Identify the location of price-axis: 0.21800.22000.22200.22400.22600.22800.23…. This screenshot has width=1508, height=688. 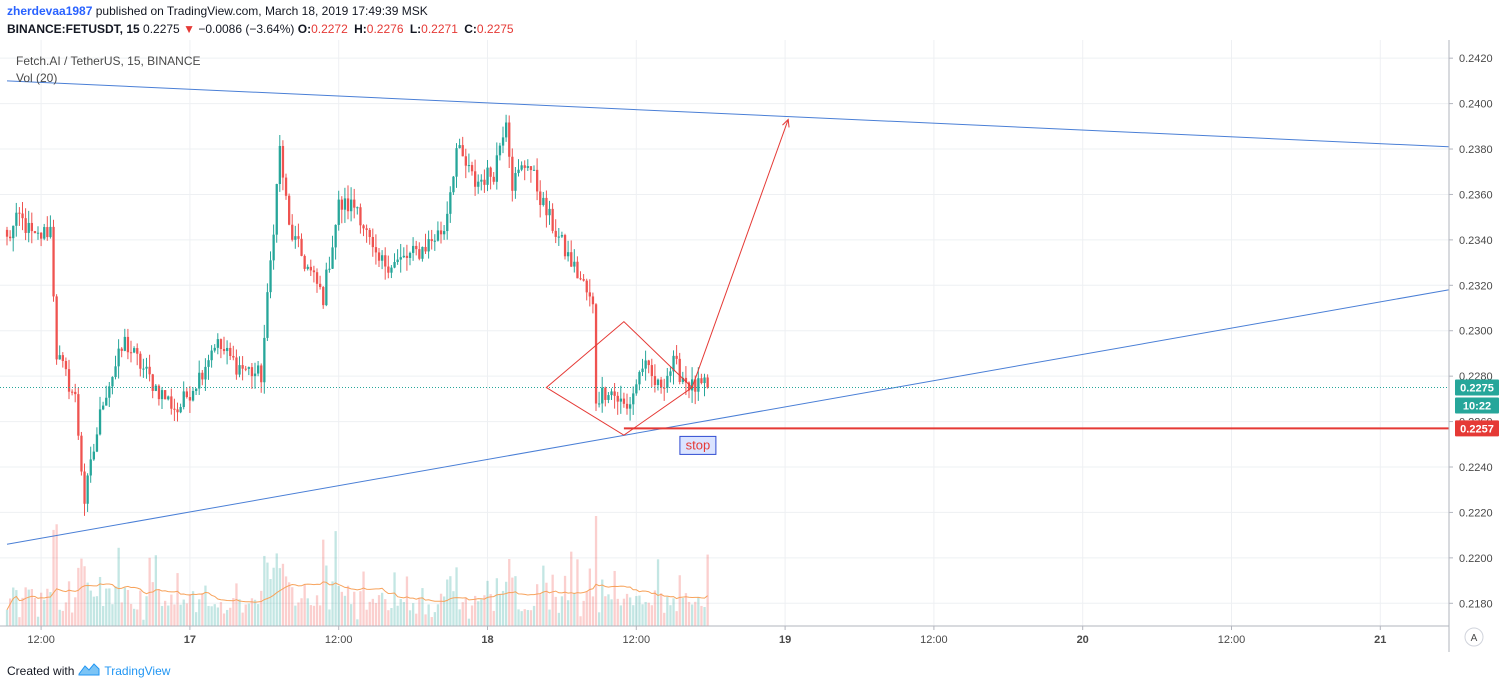
(1474, 331).